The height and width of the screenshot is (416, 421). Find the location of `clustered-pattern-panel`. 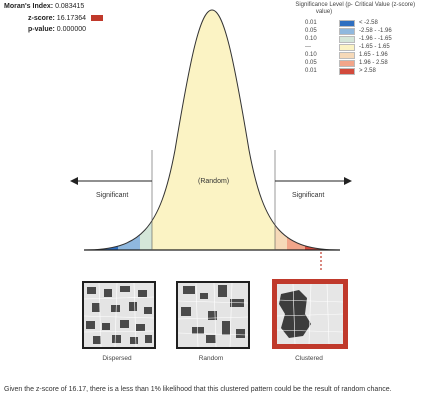

clustered-pattern-panel is located at coordinates (310, 314).